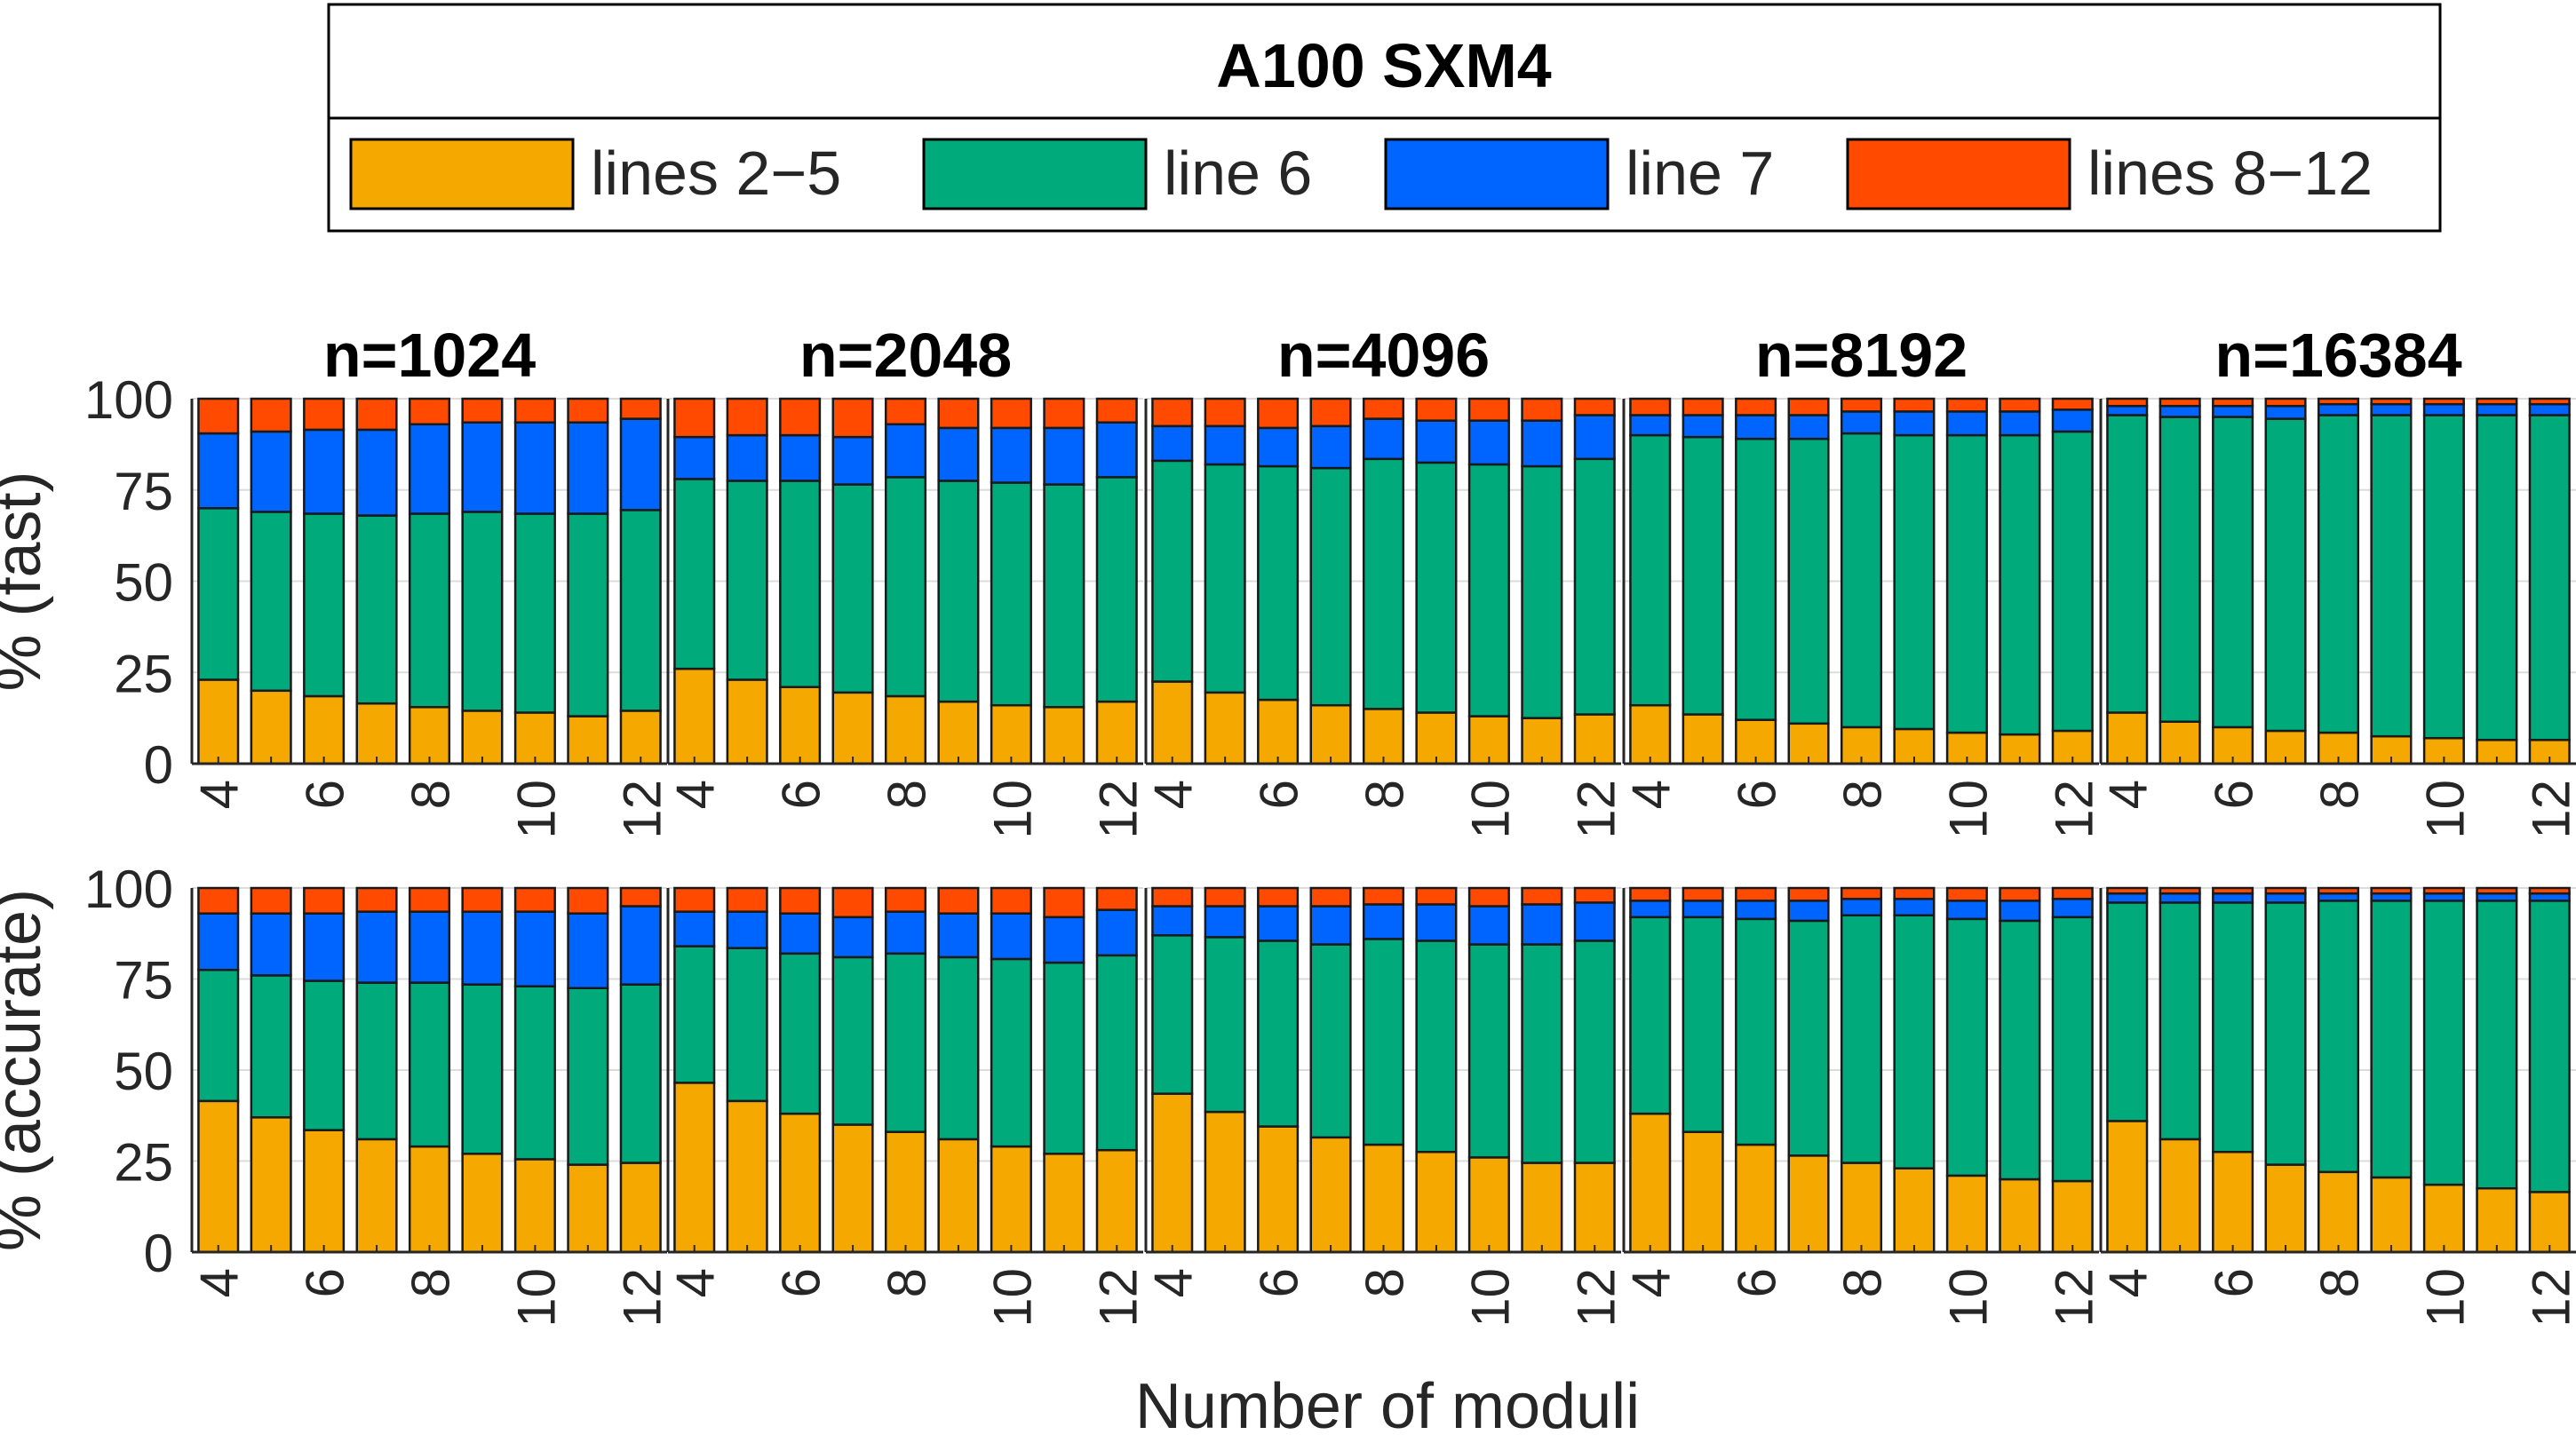  What do you see at coordinates (1383, 65) in the screenshot?
I see `chart-title: A100 SXM4` at bounding box center [1383, 65].